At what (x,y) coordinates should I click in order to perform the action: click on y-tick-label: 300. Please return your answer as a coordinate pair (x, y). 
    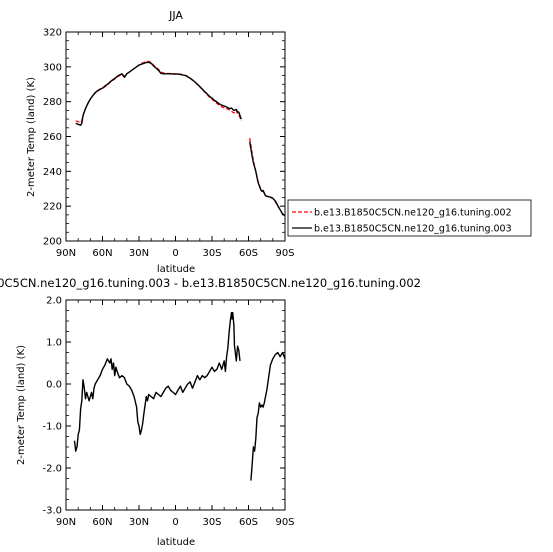
    Looking at the image, I should click on (52, 67).